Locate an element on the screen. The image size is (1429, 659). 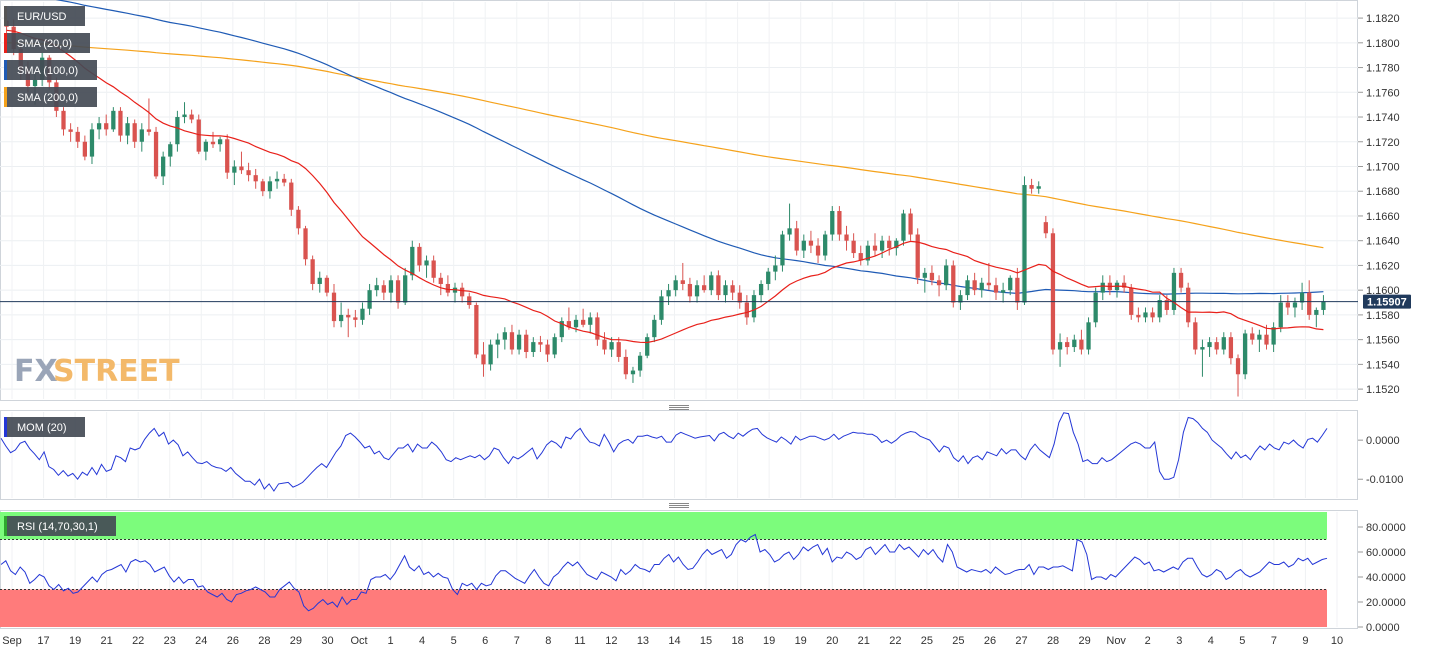
time-tick-label: 5 is located at coordinates (454, 641).